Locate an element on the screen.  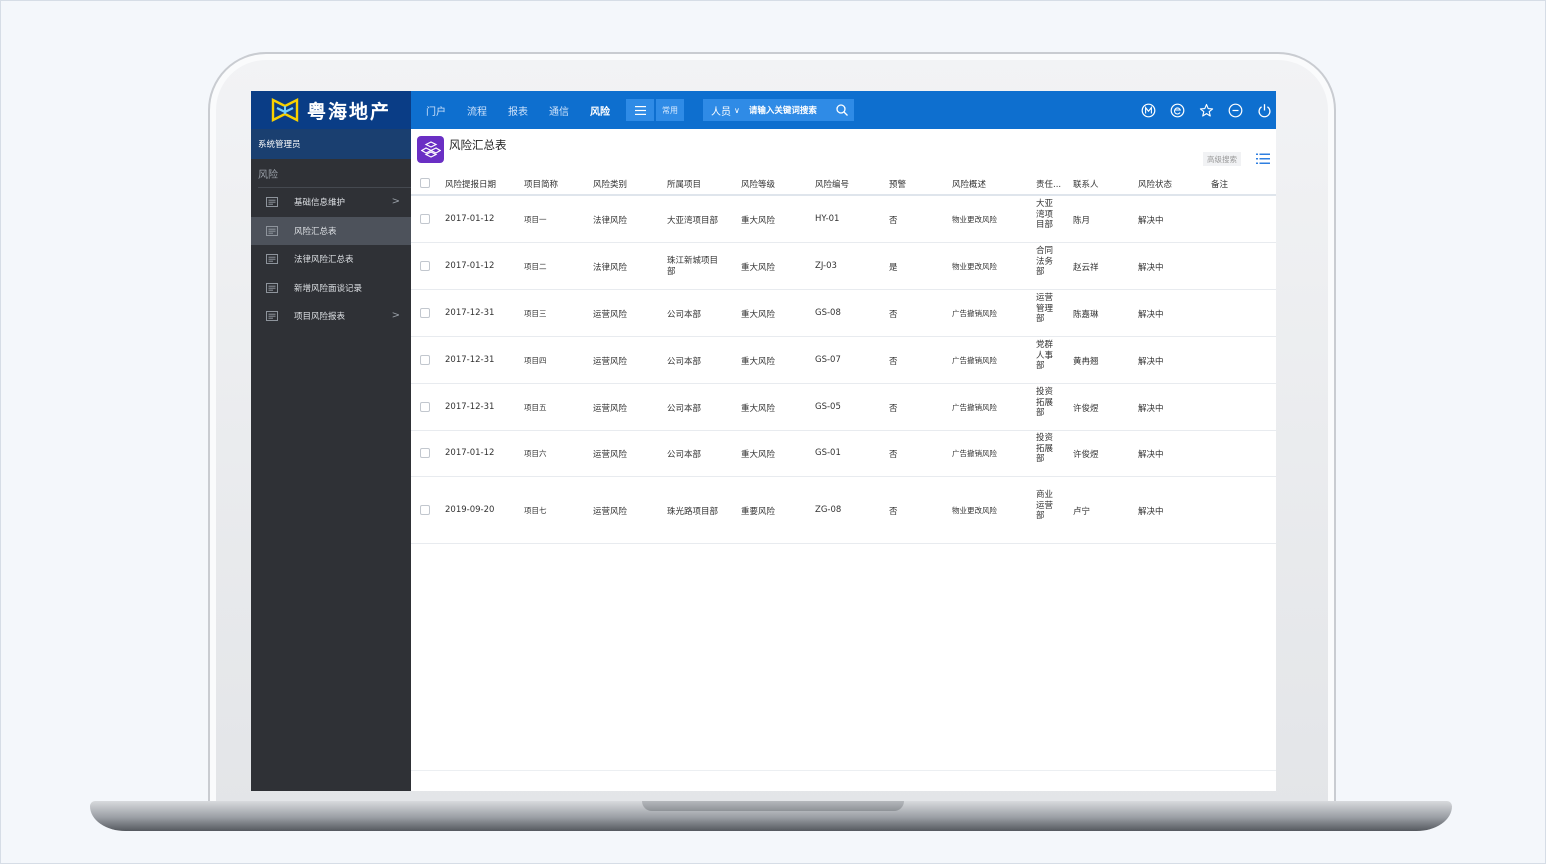
table-cell-8: 商业运营部 is located at coordinates (1045, 505).